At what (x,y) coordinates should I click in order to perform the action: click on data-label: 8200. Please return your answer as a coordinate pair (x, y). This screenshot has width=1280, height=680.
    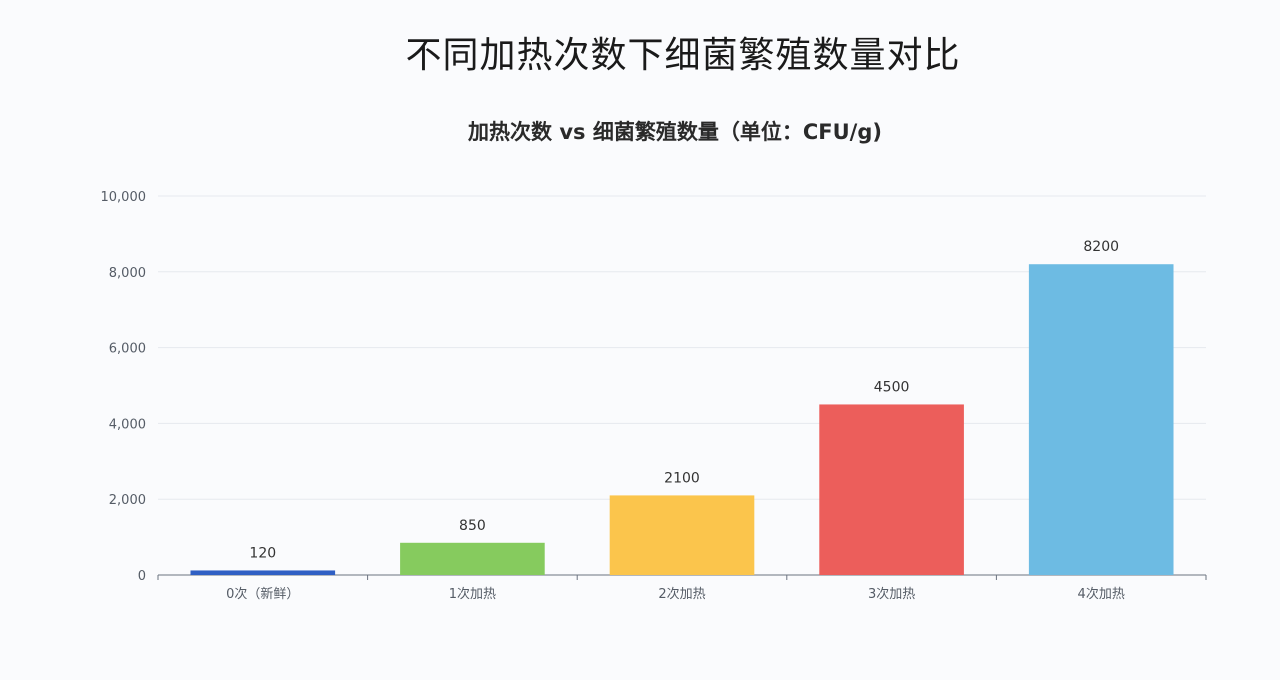
    Looking at the image, I should click on (1101, 247).